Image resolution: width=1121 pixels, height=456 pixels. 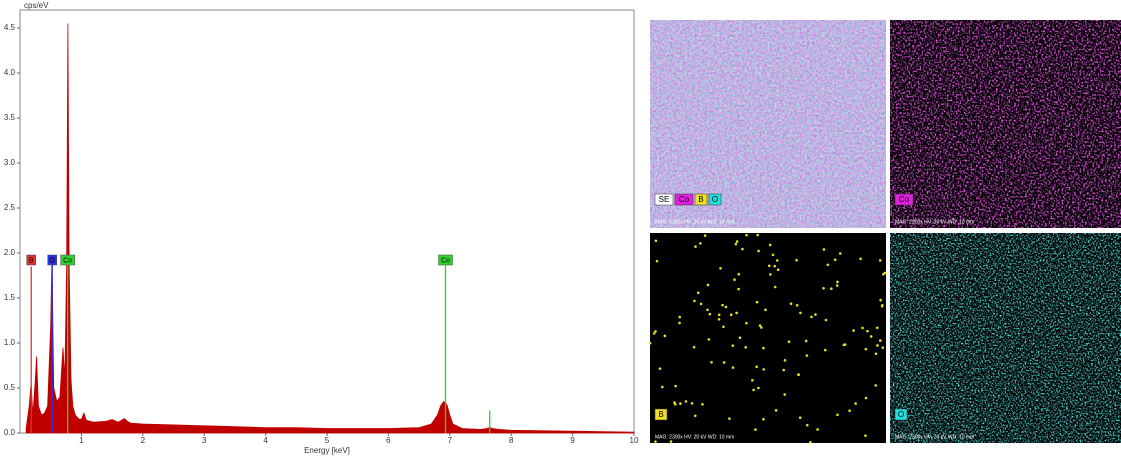 I want to click on element-label: Co, so click(x=67, y=260).